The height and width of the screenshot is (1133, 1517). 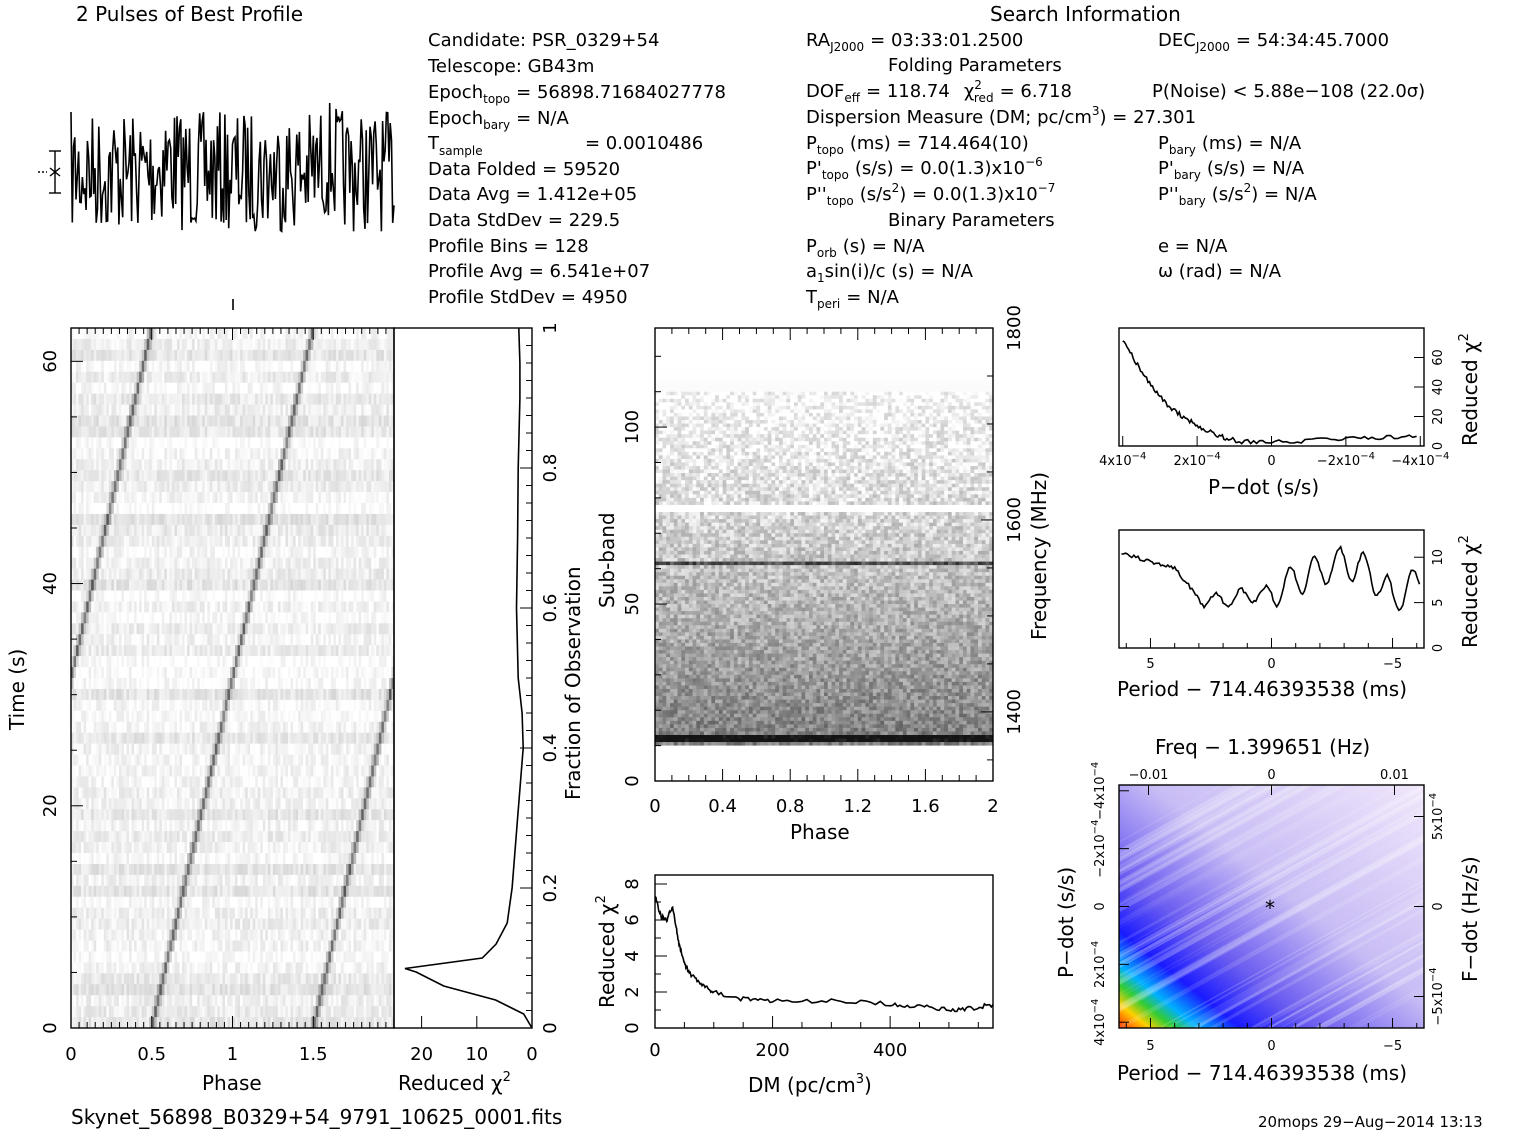 I want to click on plane-x2tick-1: 0, so click(x=1271, y=775).